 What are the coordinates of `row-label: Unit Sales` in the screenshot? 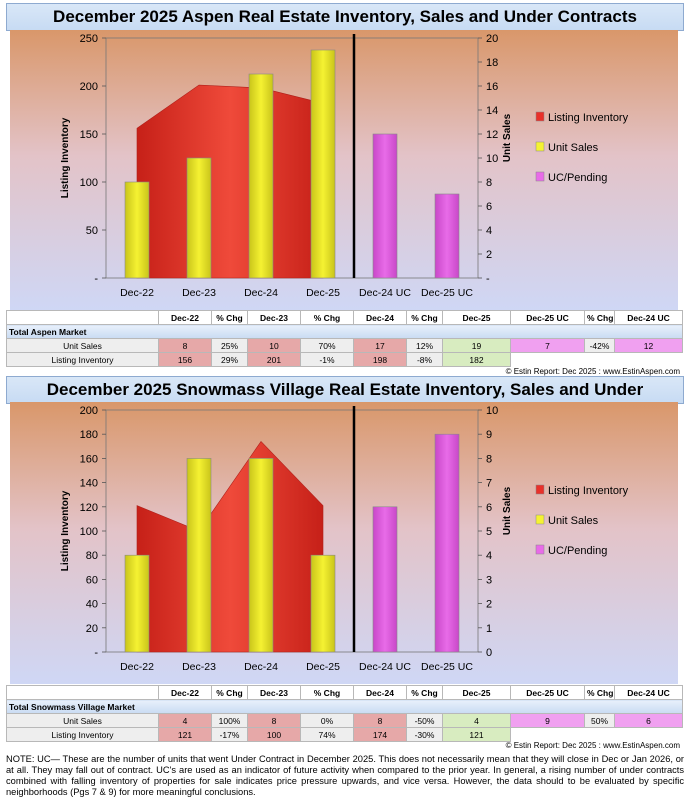 It's located at (82, 720).